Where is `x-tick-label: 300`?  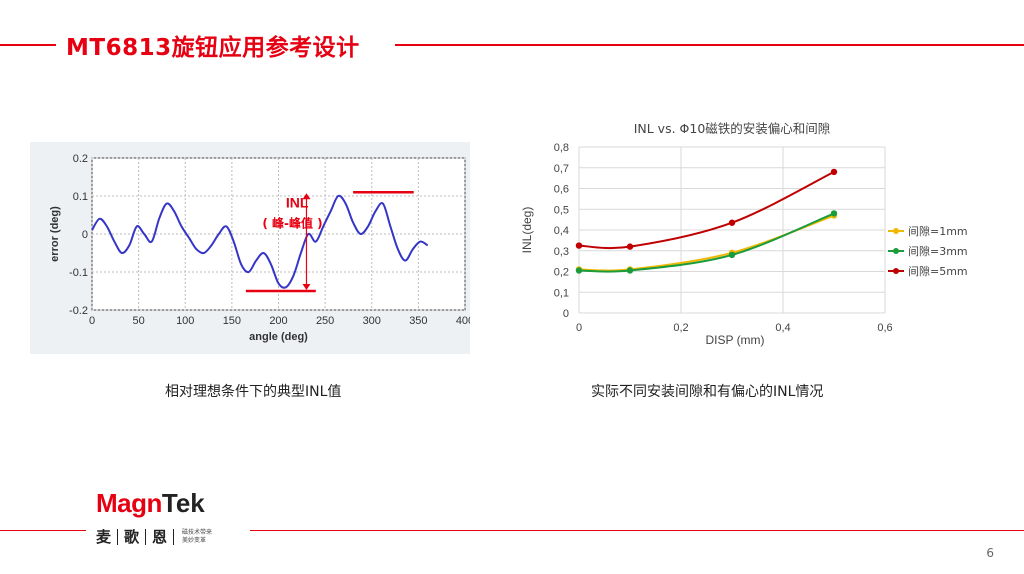 x-tick-label: 300 is located at coordinates (372, 321).